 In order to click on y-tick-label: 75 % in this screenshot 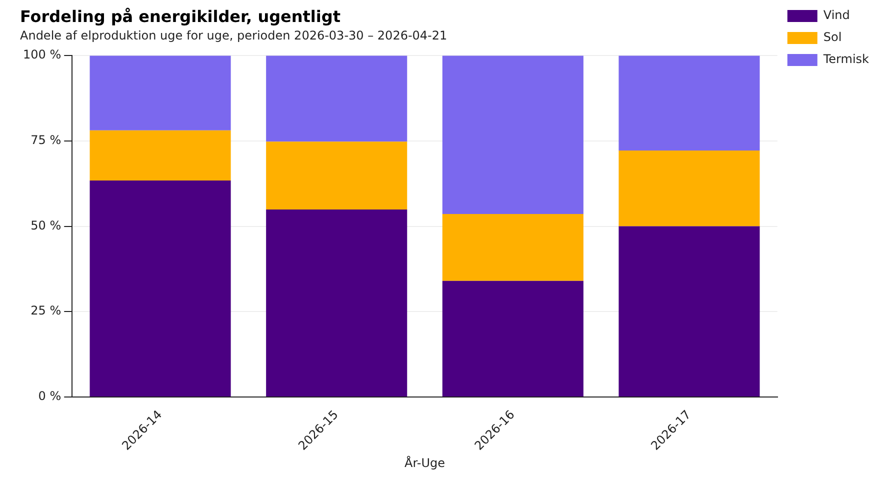, I will do `click(46, 140)`.